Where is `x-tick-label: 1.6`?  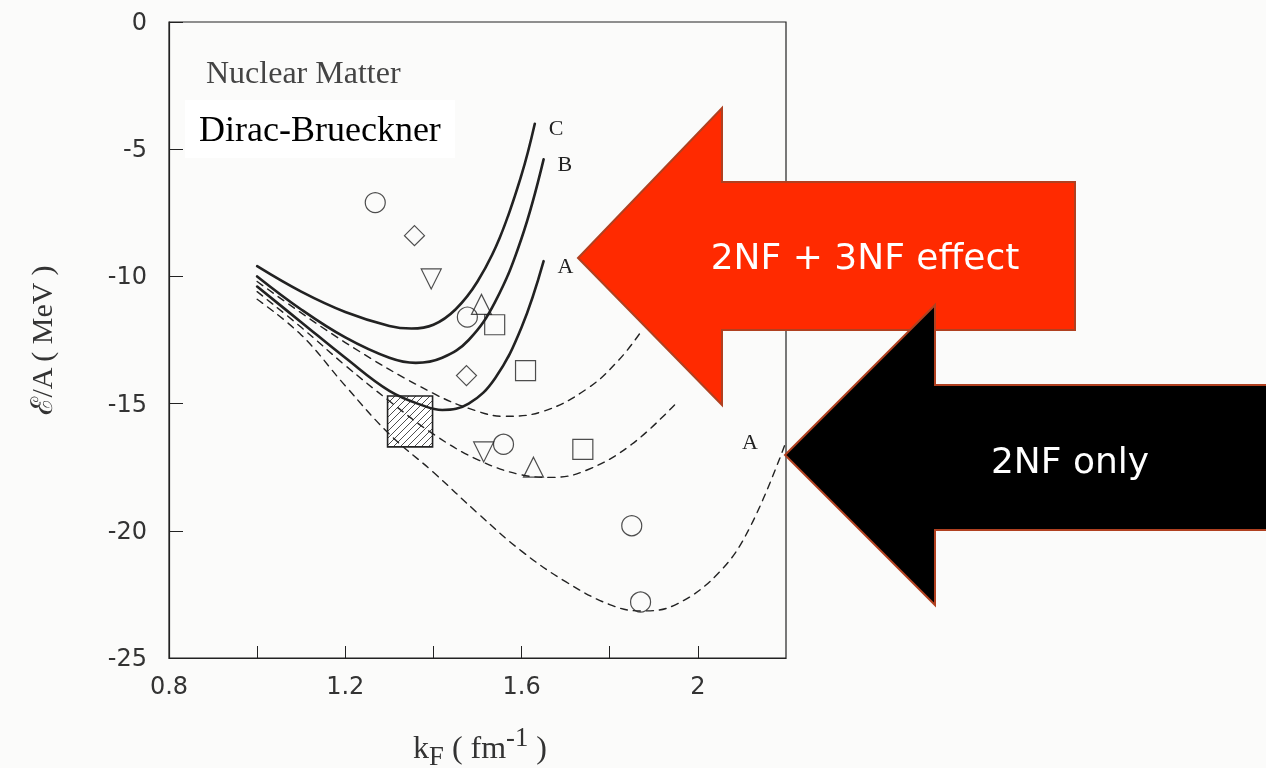
x-tick-label: 1.6 is located at coordinates (521, 686).